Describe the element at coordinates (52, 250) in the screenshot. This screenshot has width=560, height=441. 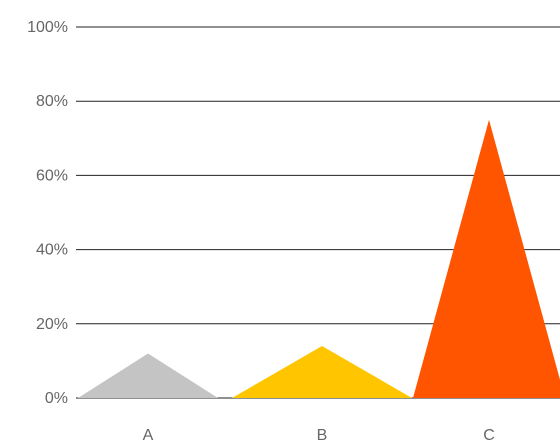
I see `y-tick-label: 40%` at that location.